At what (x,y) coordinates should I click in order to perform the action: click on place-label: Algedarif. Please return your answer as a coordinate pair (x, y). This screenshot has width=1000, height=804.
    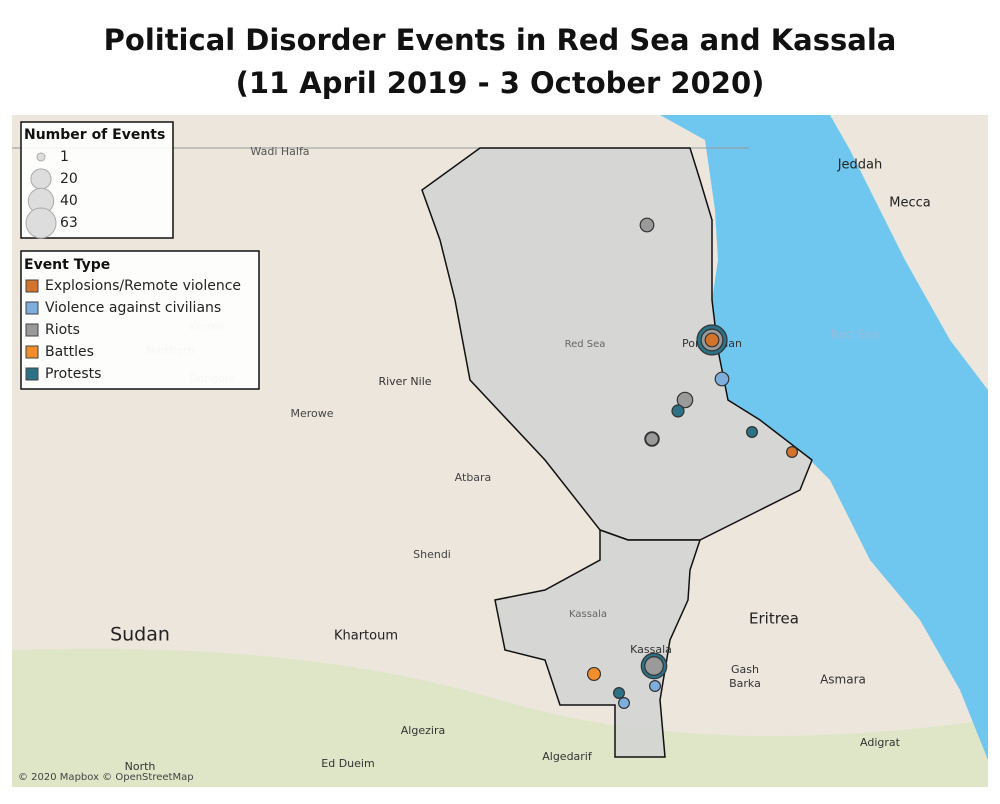
    Looking at the image, I should click on (567, 756).